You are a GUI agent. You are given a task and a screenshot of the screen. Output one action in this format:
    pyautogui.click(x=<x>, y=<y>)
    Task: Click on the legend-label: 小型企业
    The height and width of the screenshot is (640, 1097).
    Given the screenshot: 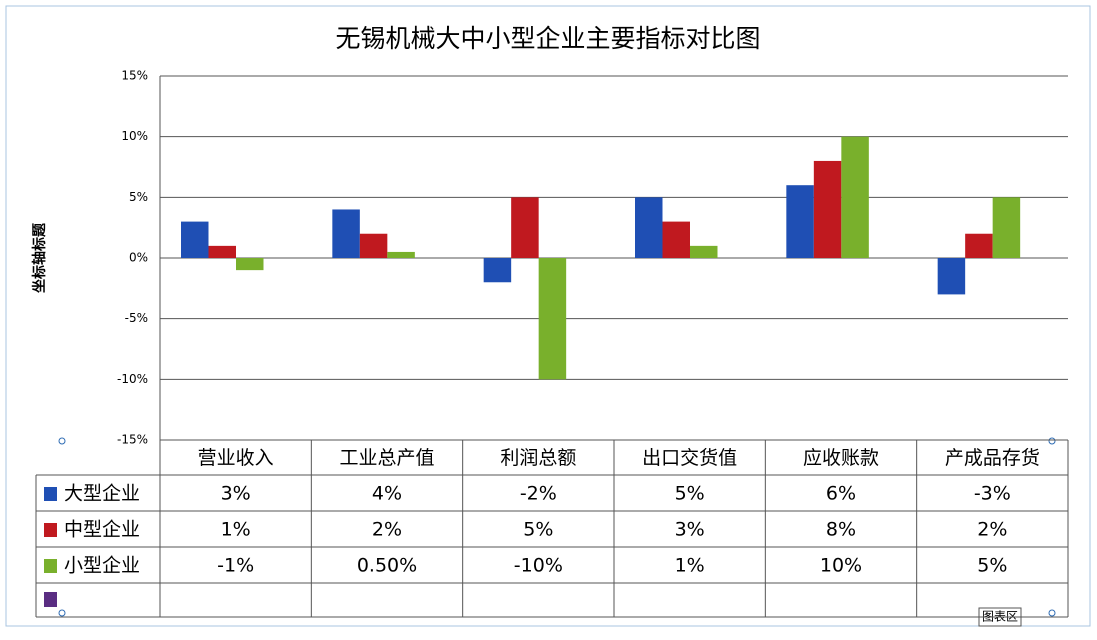 What is the action you would take?
    pyautogui.click(x=102, y=566)
    